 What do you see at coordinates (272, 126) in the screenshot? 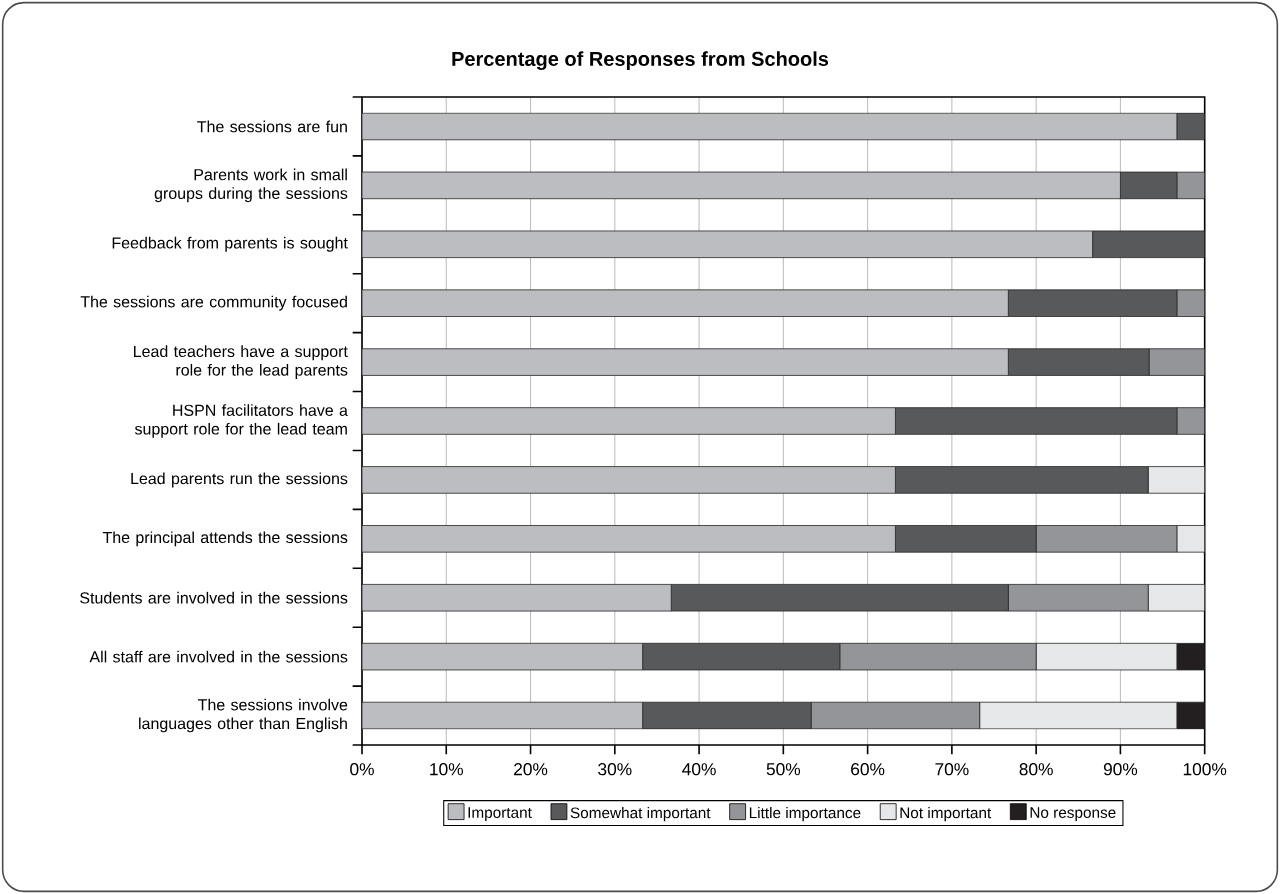
I see `y-tick-label: The sessions are fun` at bounding box center [272, 126].